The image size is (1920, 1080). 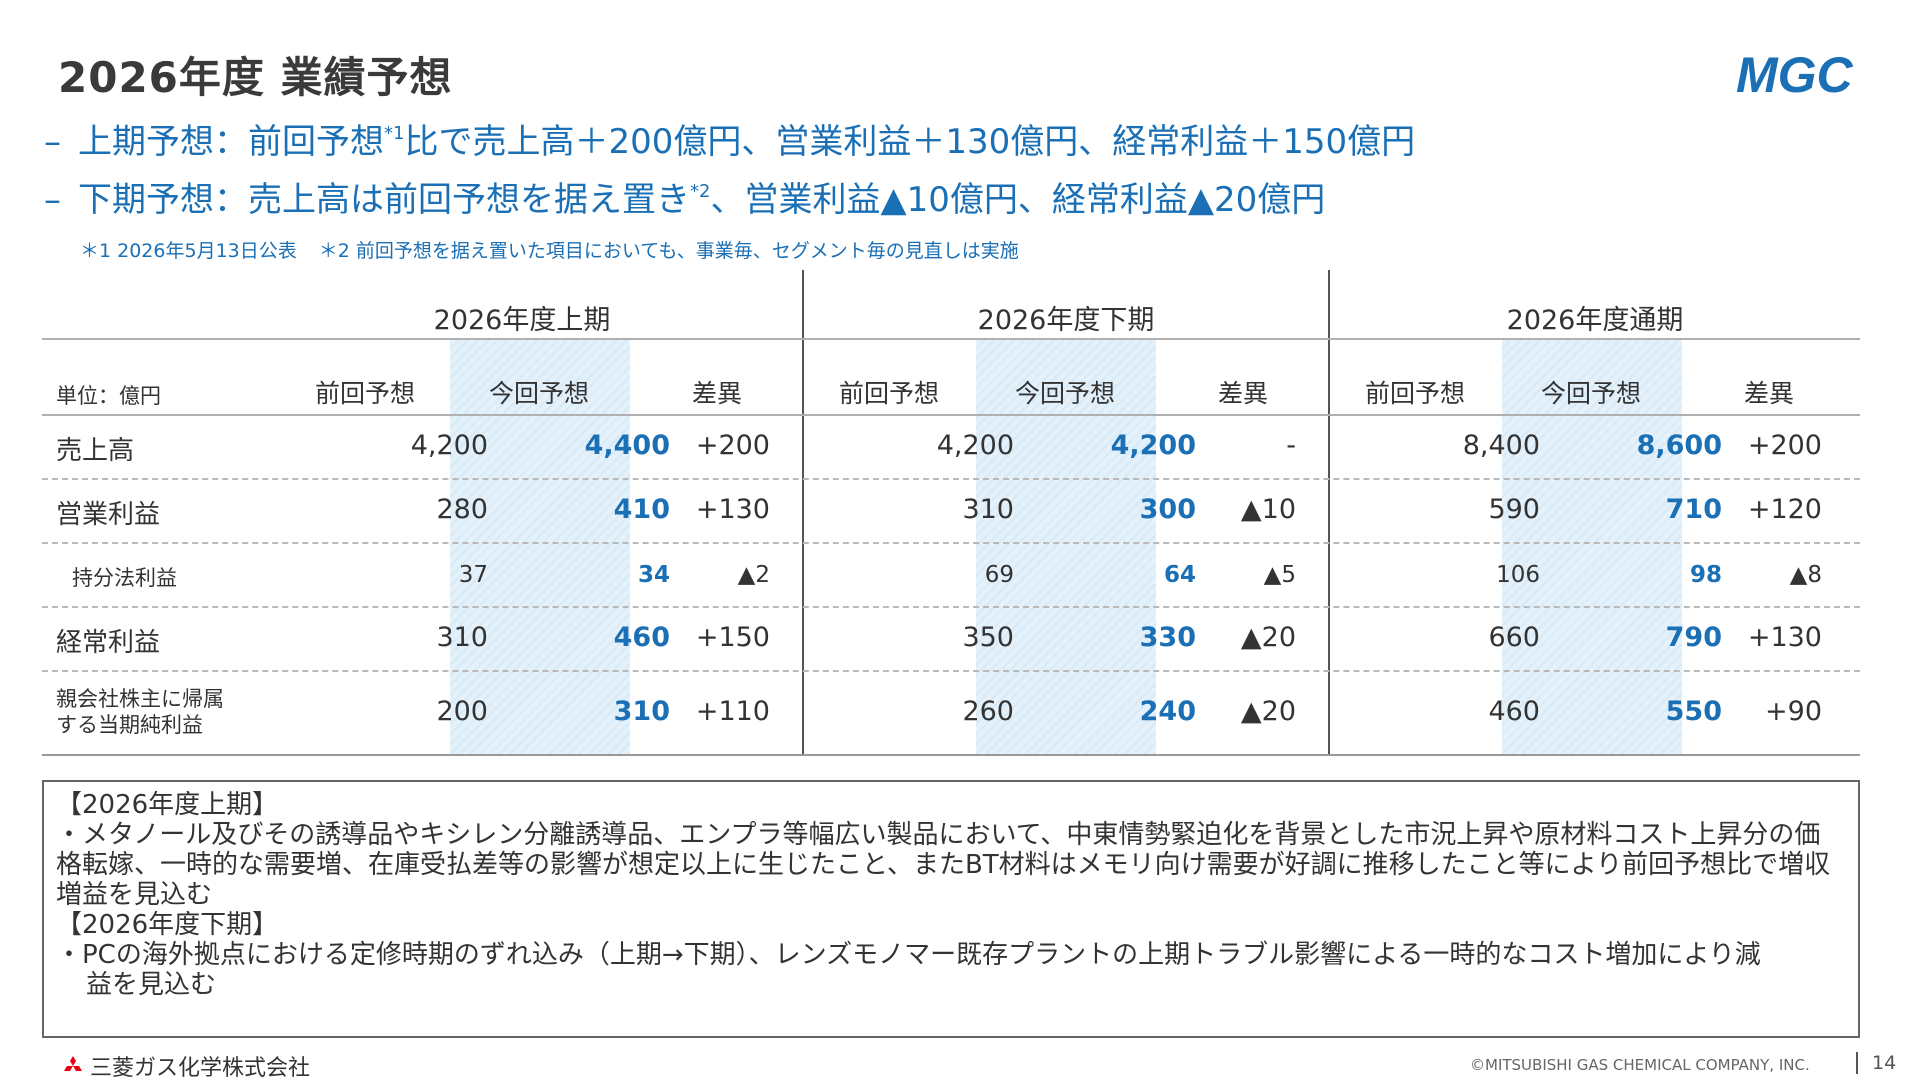 I want to click on group-header-second-half: 2026年度下期, so click(x=1066, y=320).